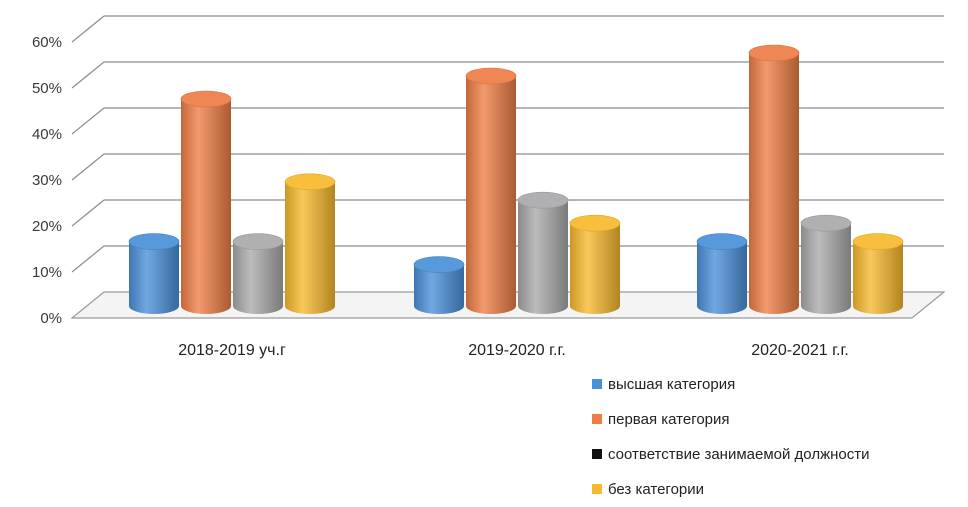 The width and height of the screenshot is (968, 507). What do you see at coordinates (738, 454) in the screenshot?
I see `legend-label: соответствие занимаемой должности` at bounding box center [738, 454].